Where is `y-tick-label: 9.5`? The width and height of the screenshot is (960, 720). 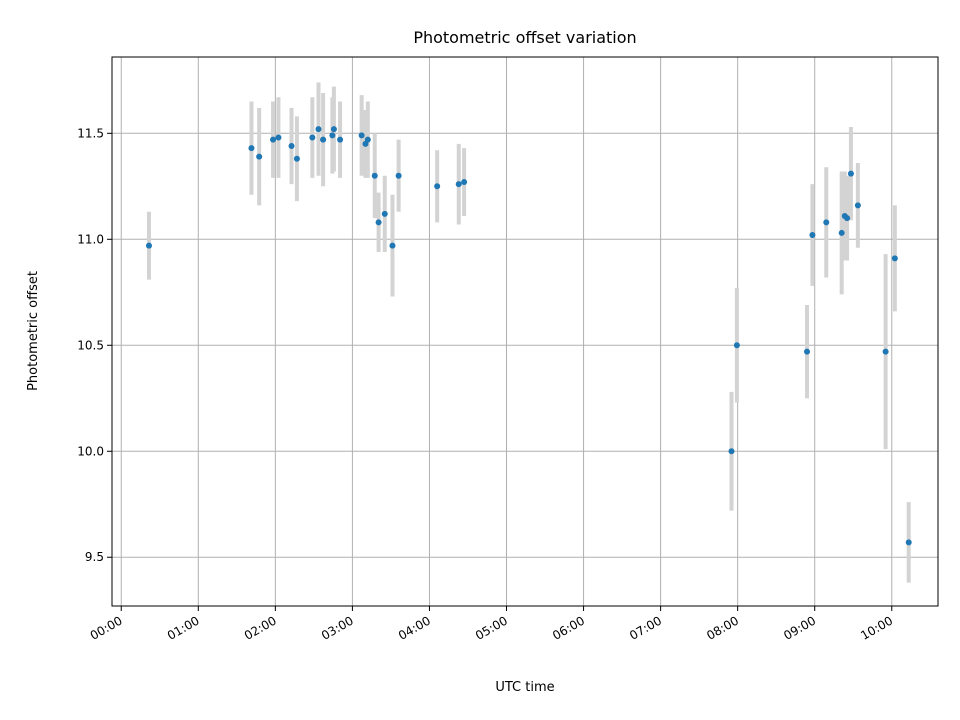
y-tick-label: 9.5 is located at coordinates (94, 557).